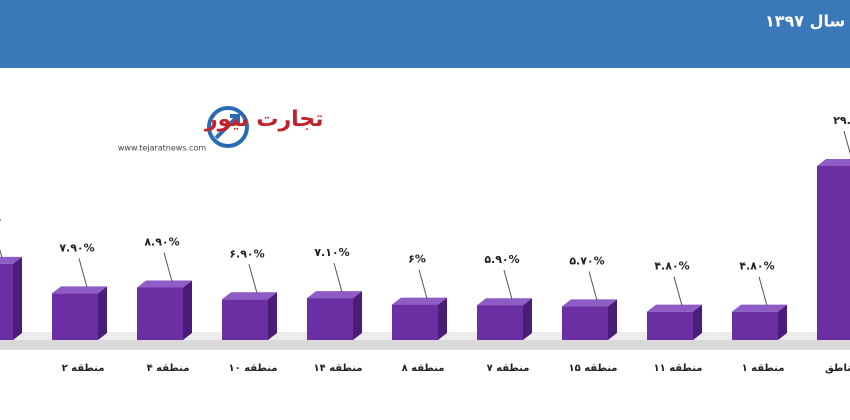 The width and height of the screenshot is (850, 420). I want to click on logo-arrow, so click(227, 127).